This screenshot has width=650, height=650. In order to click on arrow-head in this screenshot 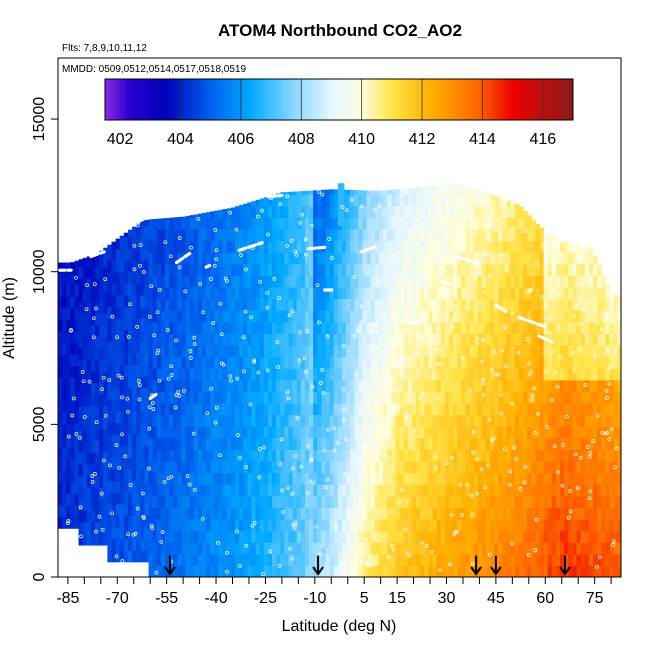, I will do `click(476, 571)`.